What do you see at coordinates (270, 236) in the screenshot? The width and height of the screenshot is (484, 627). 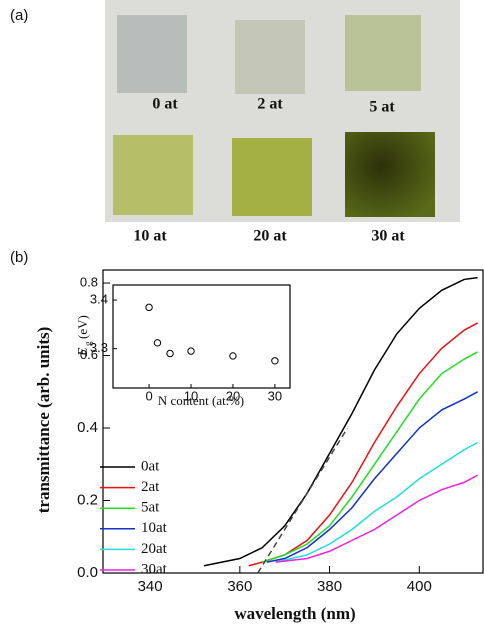 I see `sample-label: 20 at` at bounding box center [270, 236].